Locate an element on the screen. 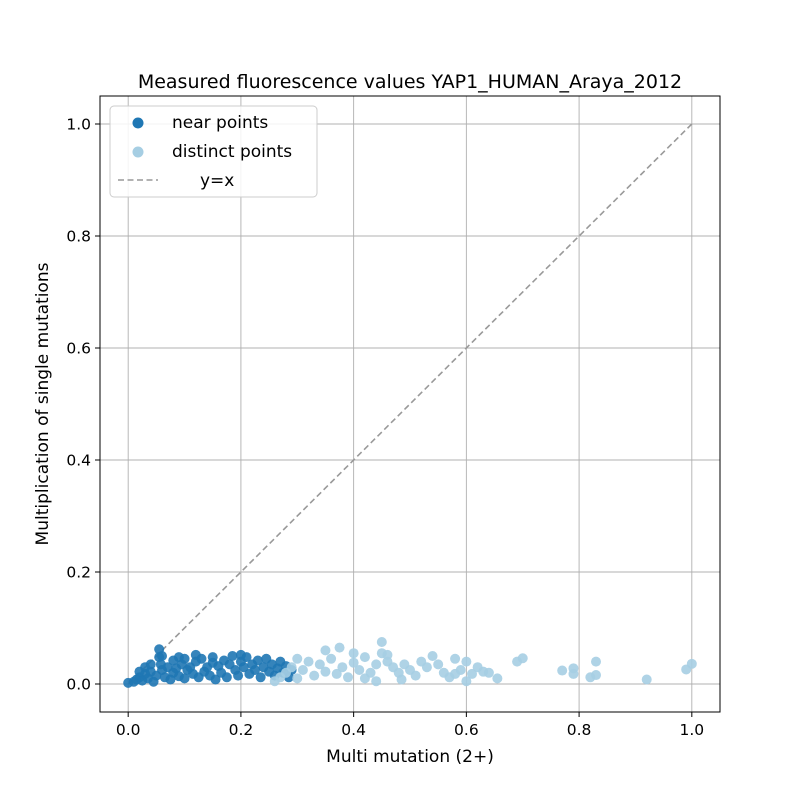  x-axis-label: Multi mutation (2+) is located at coordinates (410, 757).